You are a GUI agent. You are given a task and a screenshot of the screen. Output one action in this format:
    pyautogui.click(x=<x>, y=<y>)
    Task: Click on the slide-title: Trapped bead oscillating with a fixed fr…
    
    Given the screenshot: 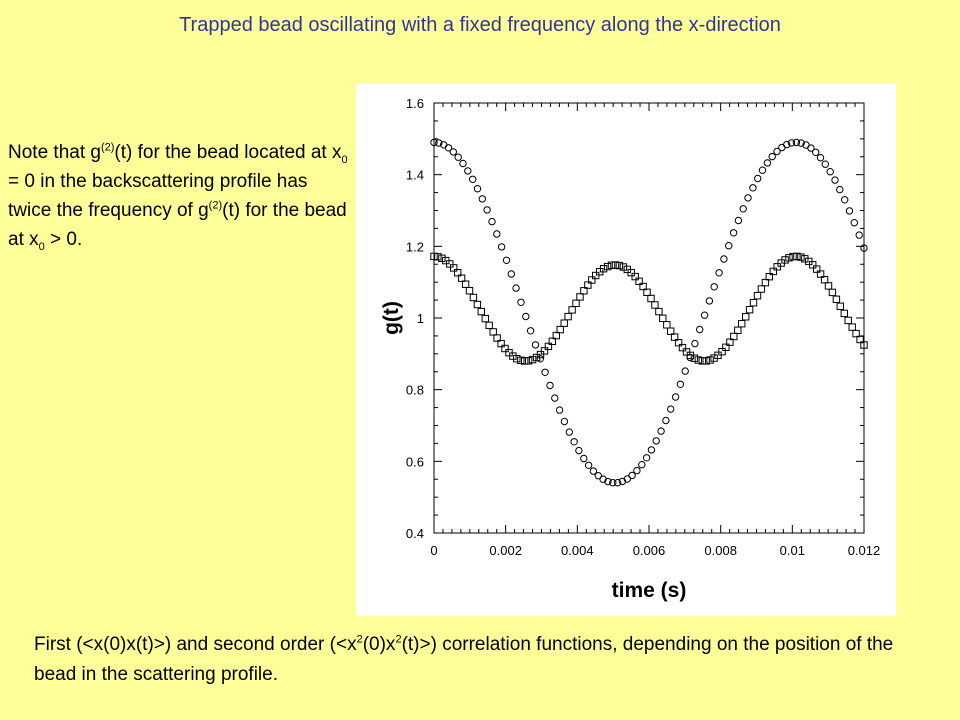 What is the action you would take?
    pyautogui.click(x=480, y=25)
    